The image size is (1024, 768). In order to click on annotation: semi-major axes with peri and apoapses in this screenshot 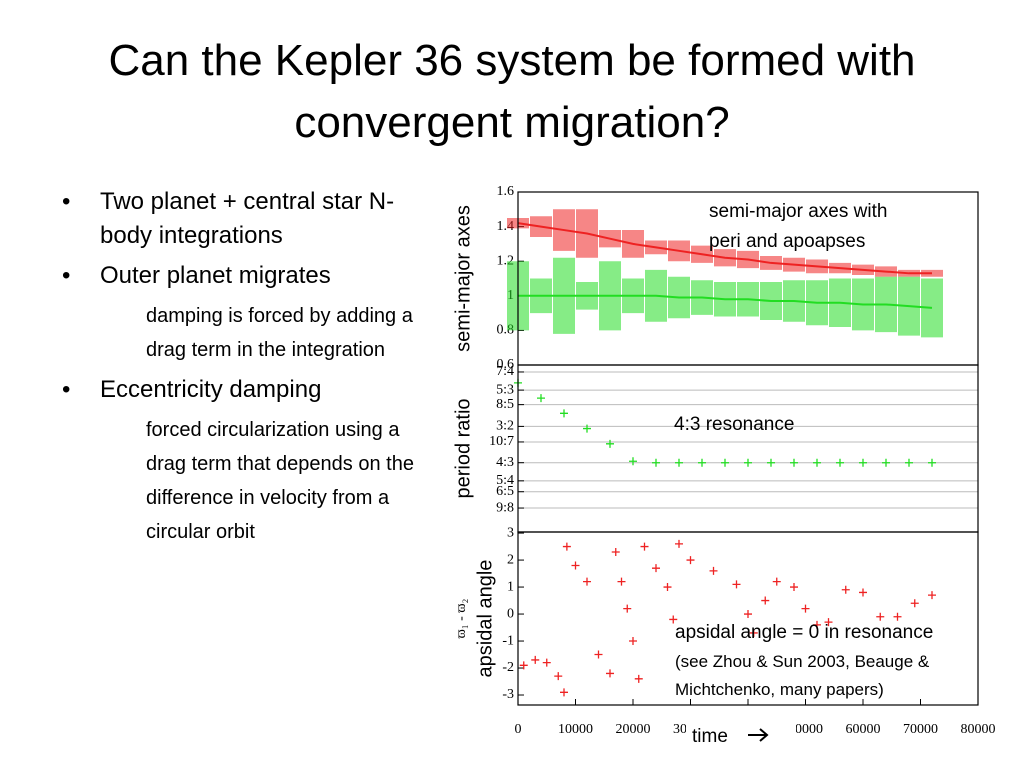, I will do `click(798, 226)`.